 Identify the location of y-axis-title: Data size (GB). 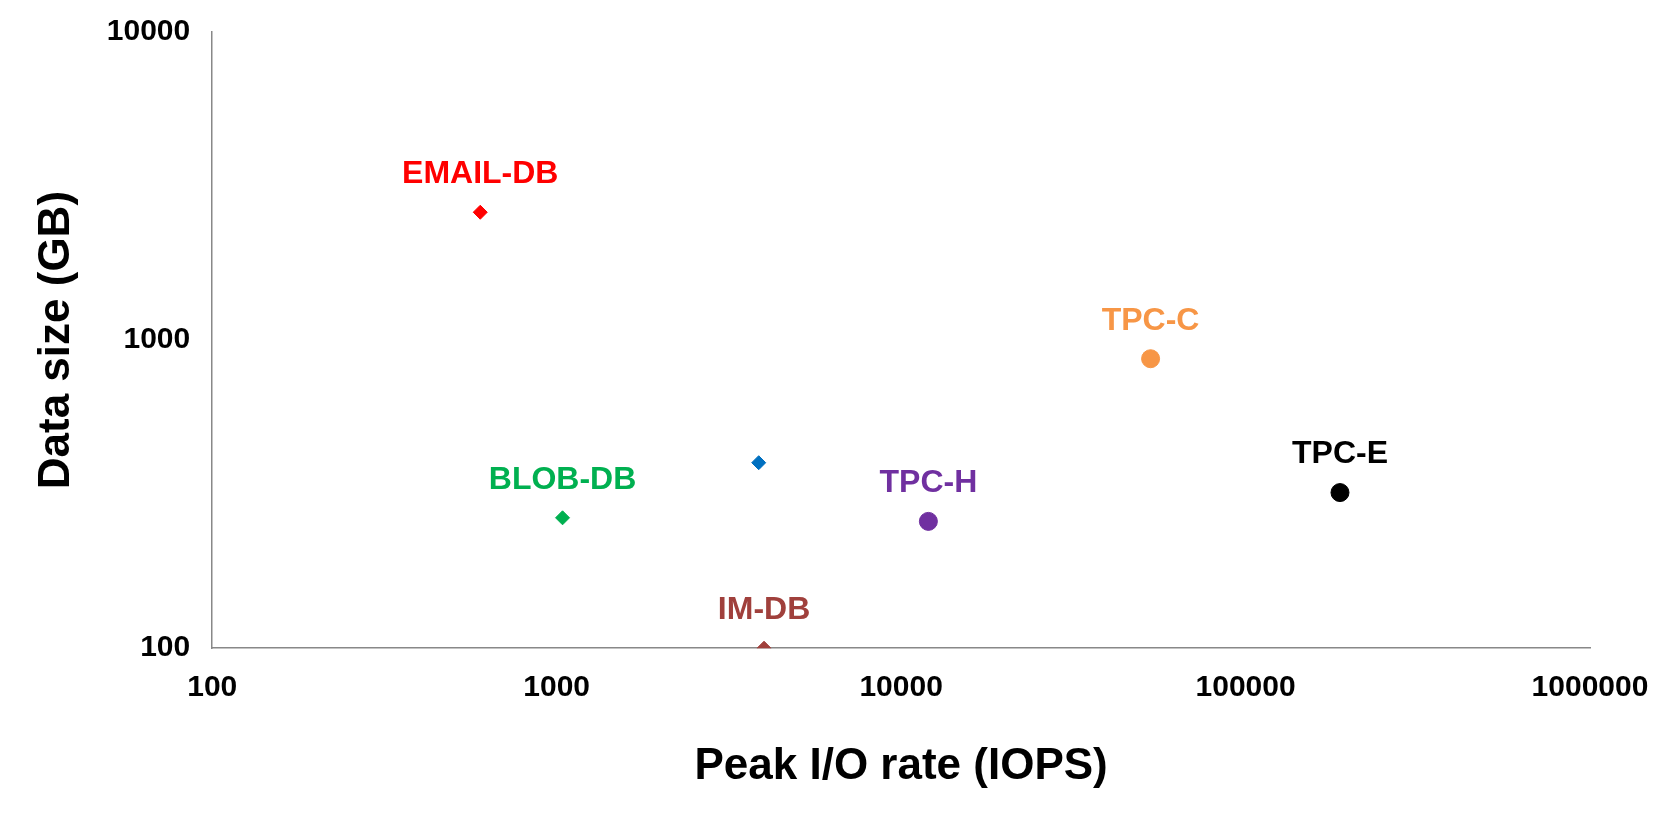
(53, 340).